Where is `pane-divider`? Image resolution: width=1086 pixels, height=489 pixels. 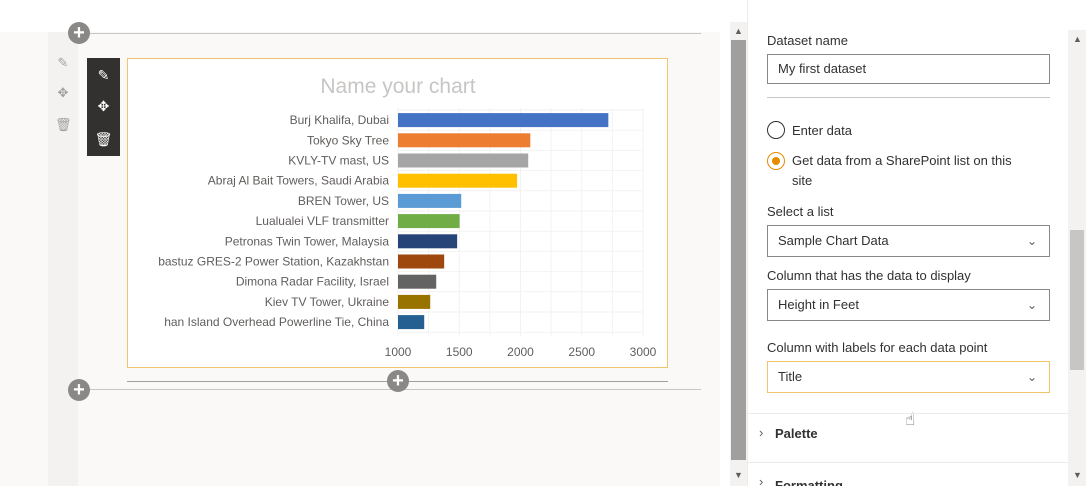 pane-divider is located at coordinates (908, 97).